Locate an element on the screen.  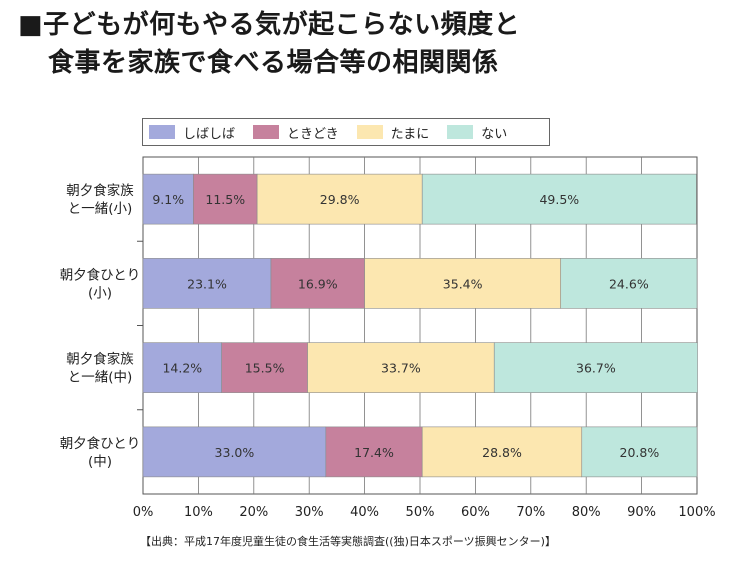
data-label: 16.9% is located at coordinates (318, 283).